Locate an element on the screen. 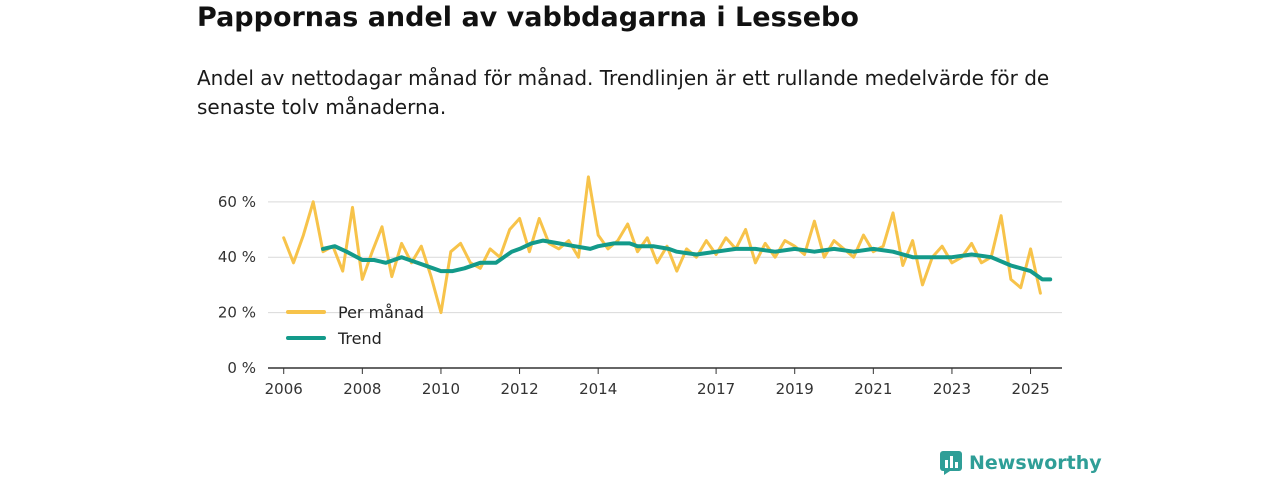 Image resolution: width=1280 pixels, height=480 pixels. brand-name: Newsworthy is located at coordinates (1035, 463).